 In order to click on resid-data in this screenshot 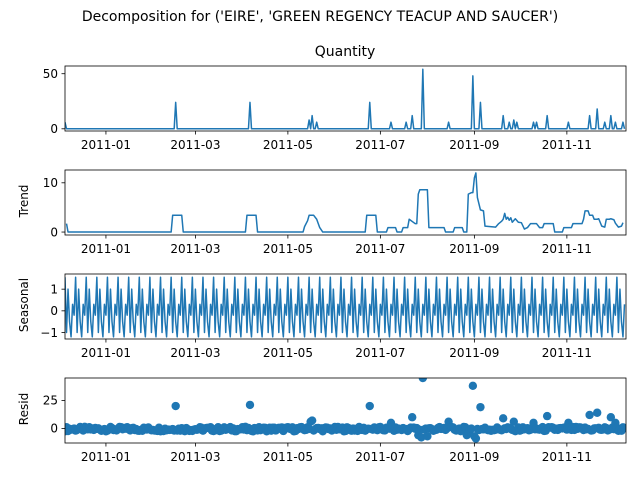, I will do `click(345, 410)`.